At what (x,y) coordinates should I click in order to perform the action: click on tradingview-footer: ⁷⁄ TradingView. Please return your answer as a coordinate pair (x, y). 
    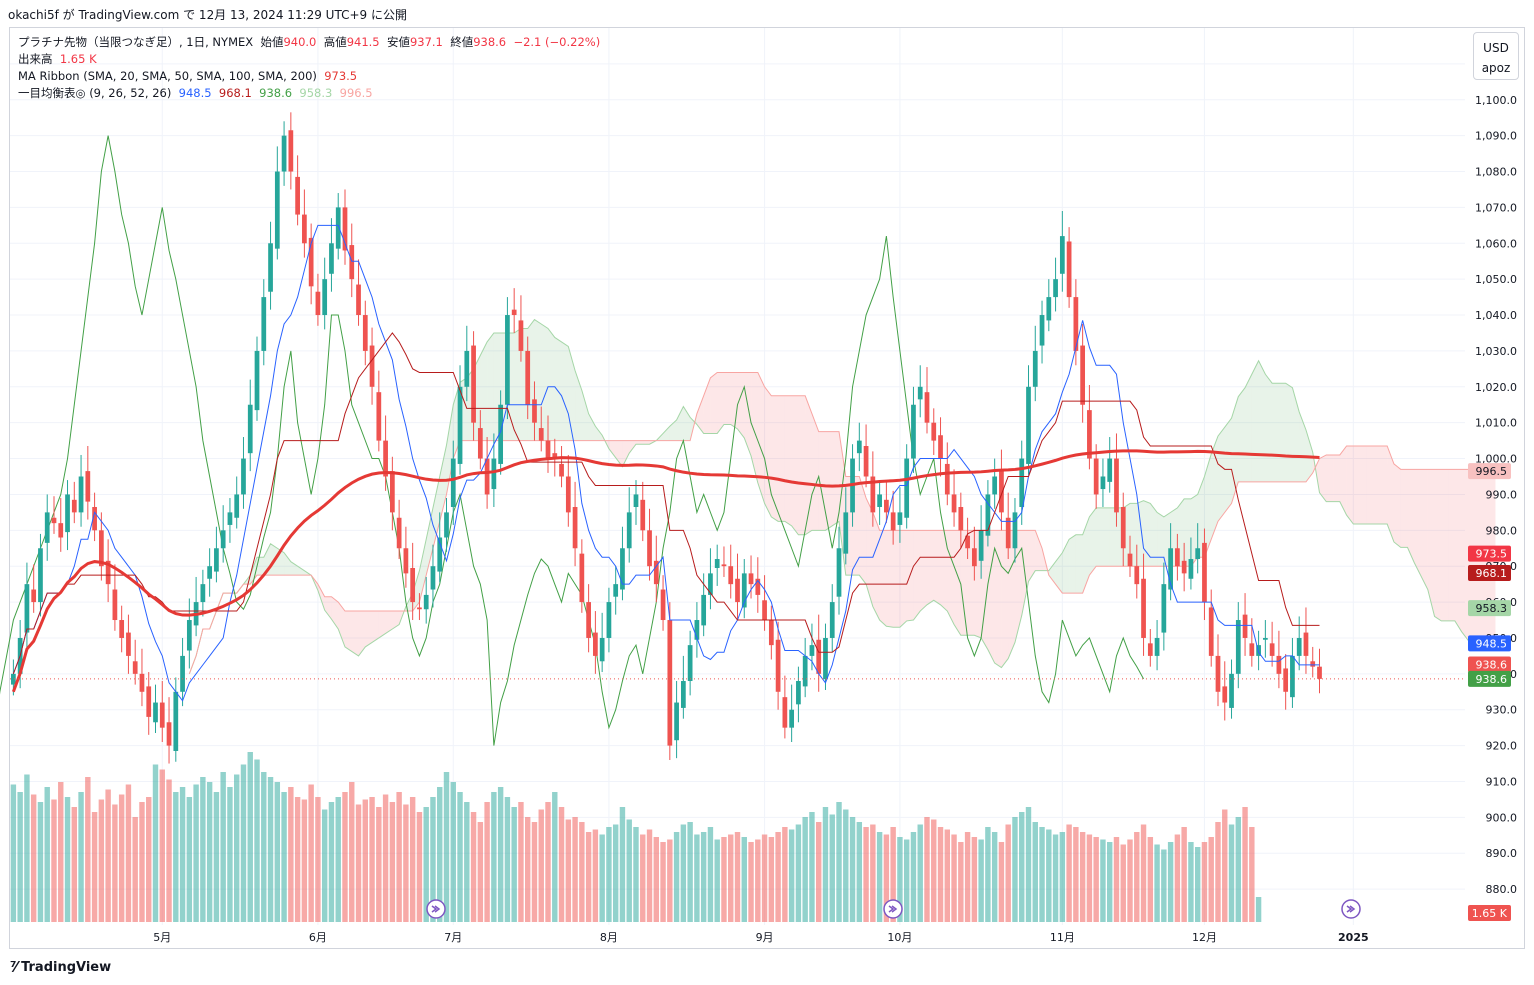
    Looking at the image, I should click on (60, 967).